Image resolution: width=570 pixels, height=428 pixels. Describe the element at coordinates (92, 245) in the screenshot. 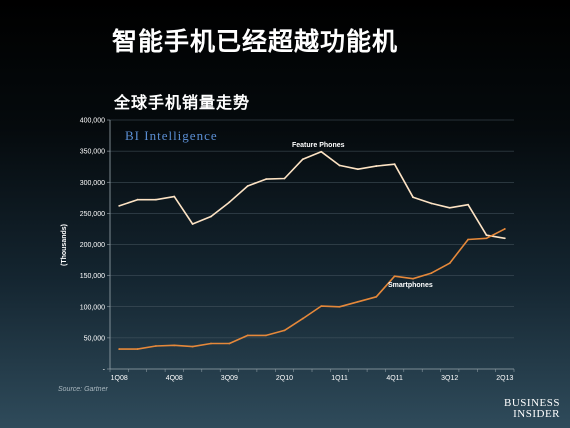

I see `y-tick-label: 200,000` at that location.